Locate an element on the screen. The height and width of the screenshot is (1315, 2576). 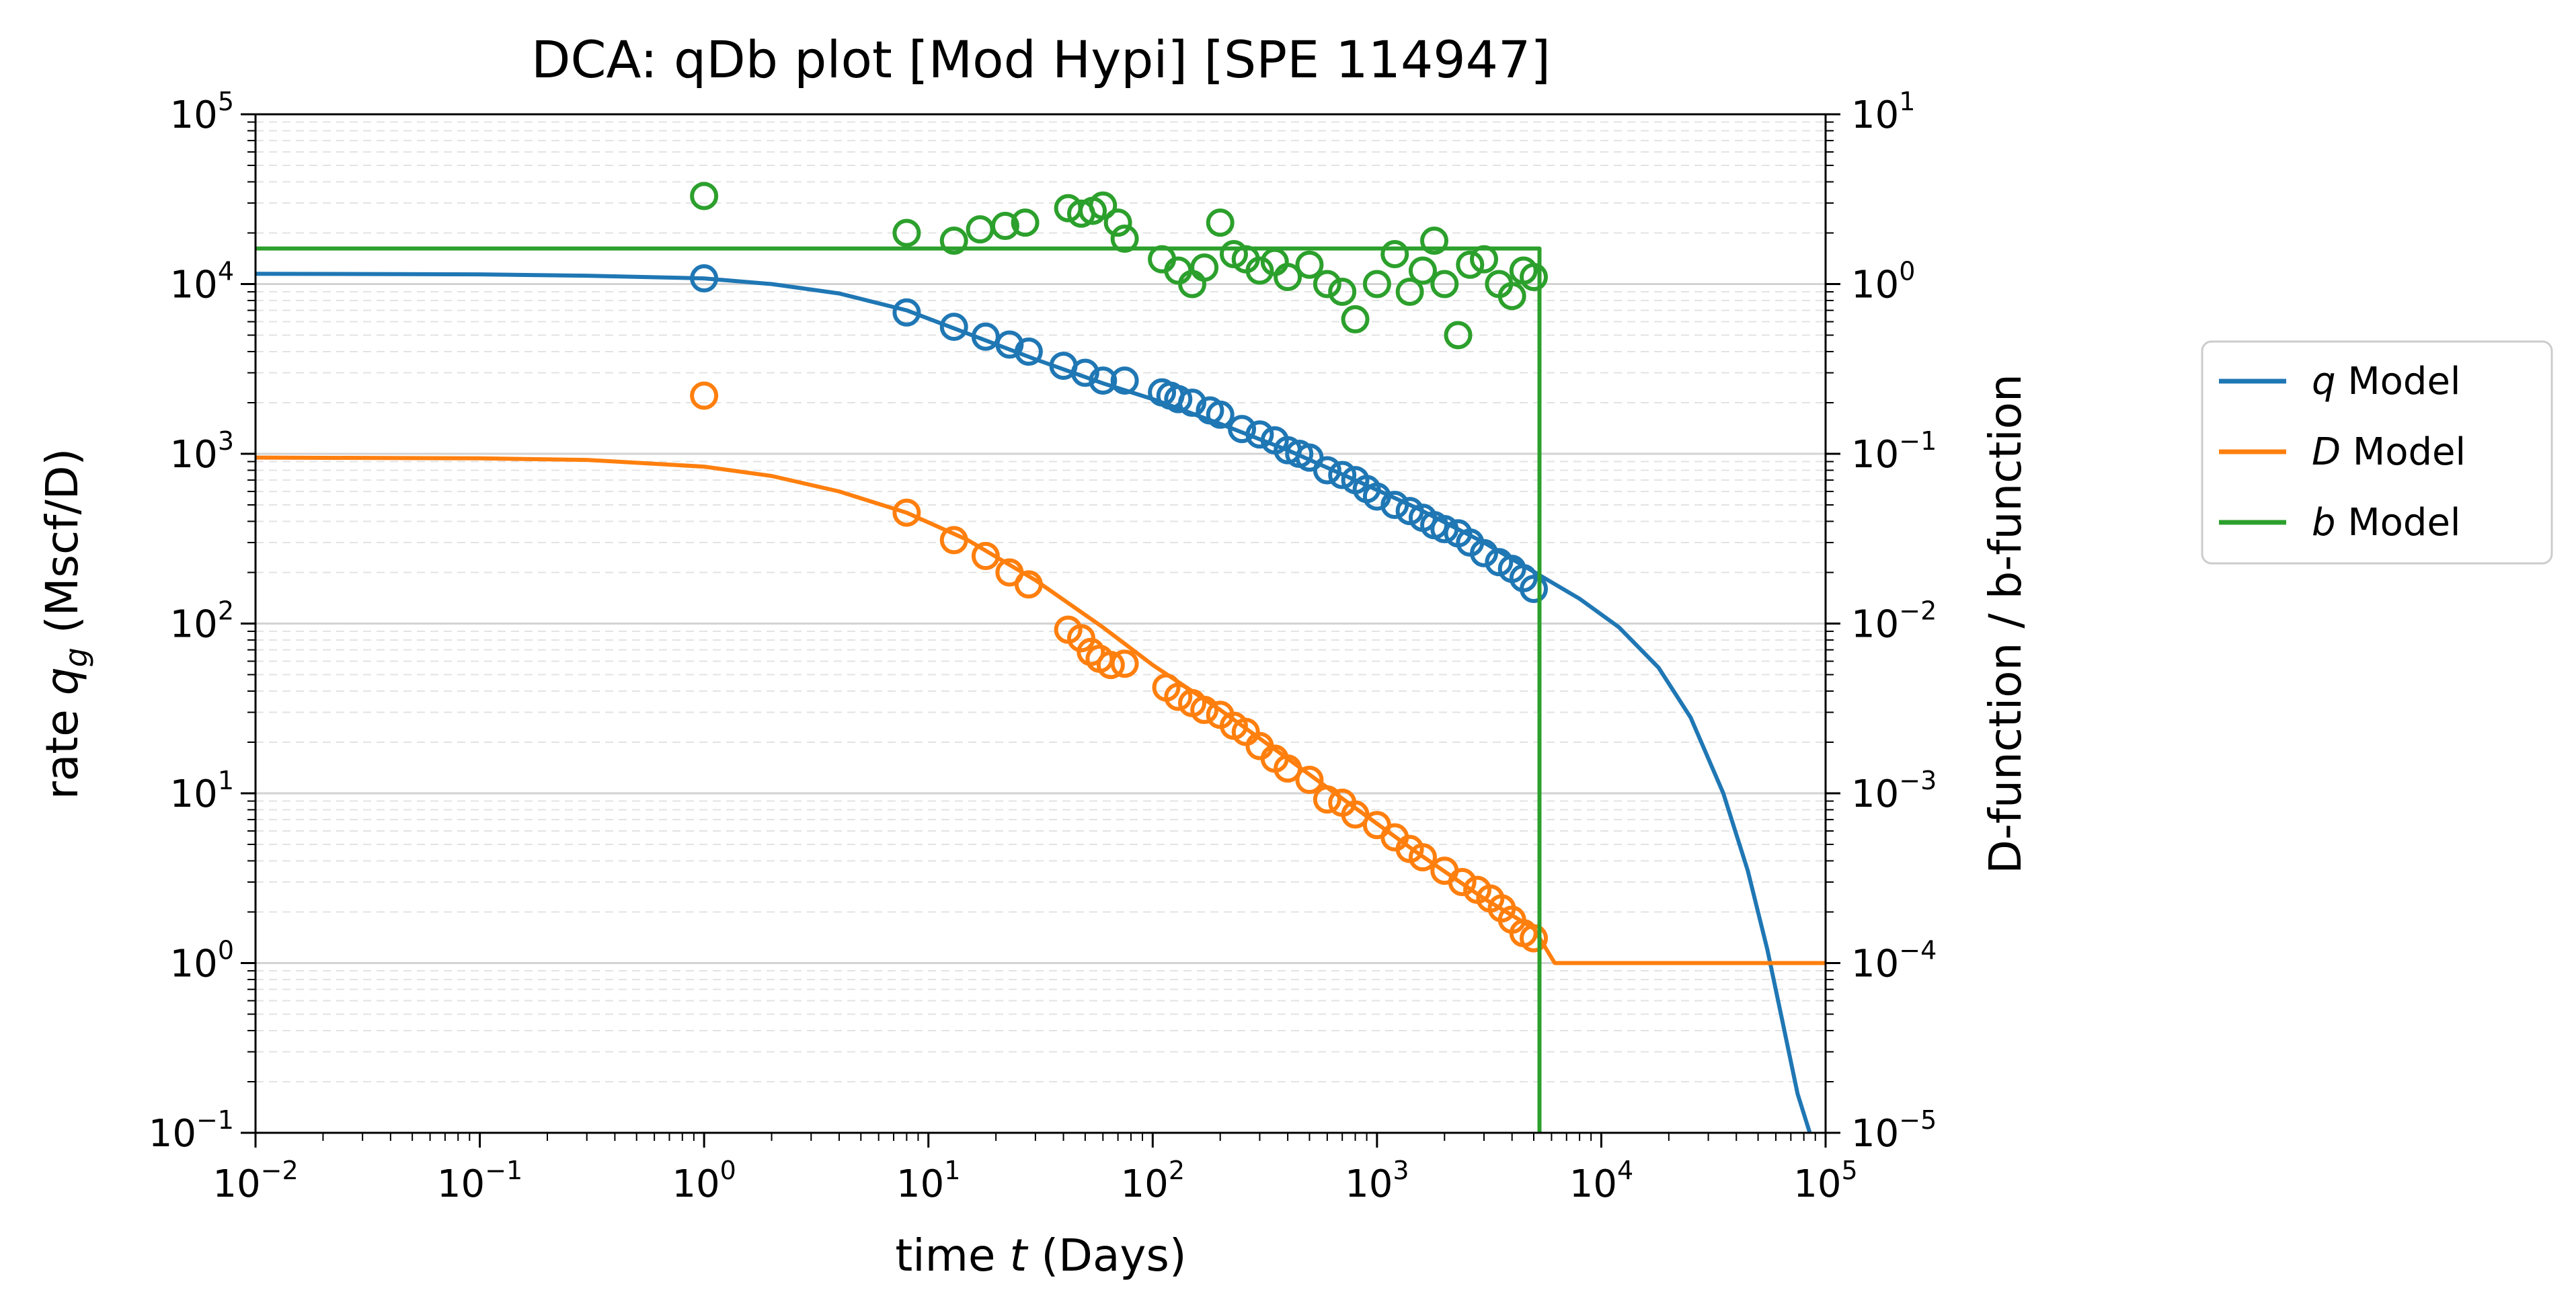
legend-item-q: q Model is located at coordinates (2340, 381).